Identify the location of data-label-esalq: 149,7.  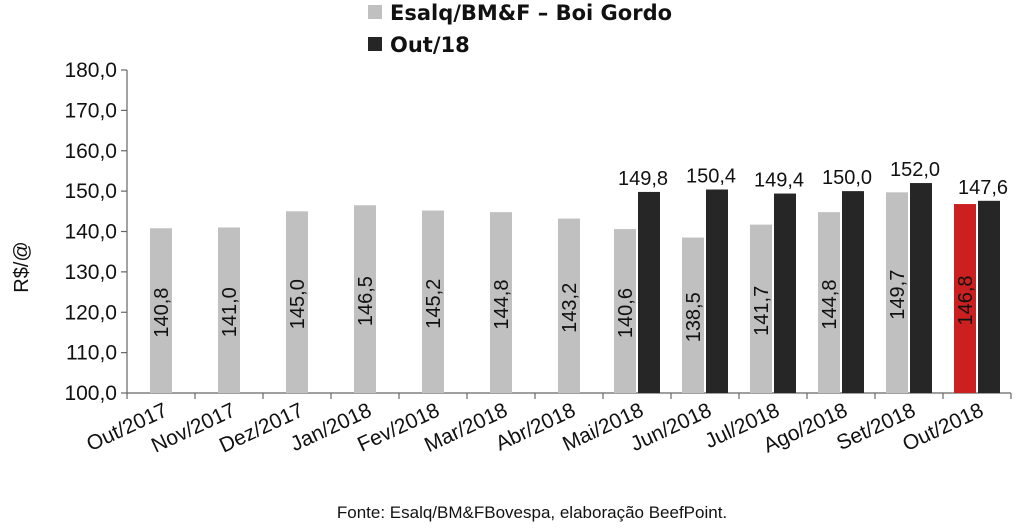
(898, 295).